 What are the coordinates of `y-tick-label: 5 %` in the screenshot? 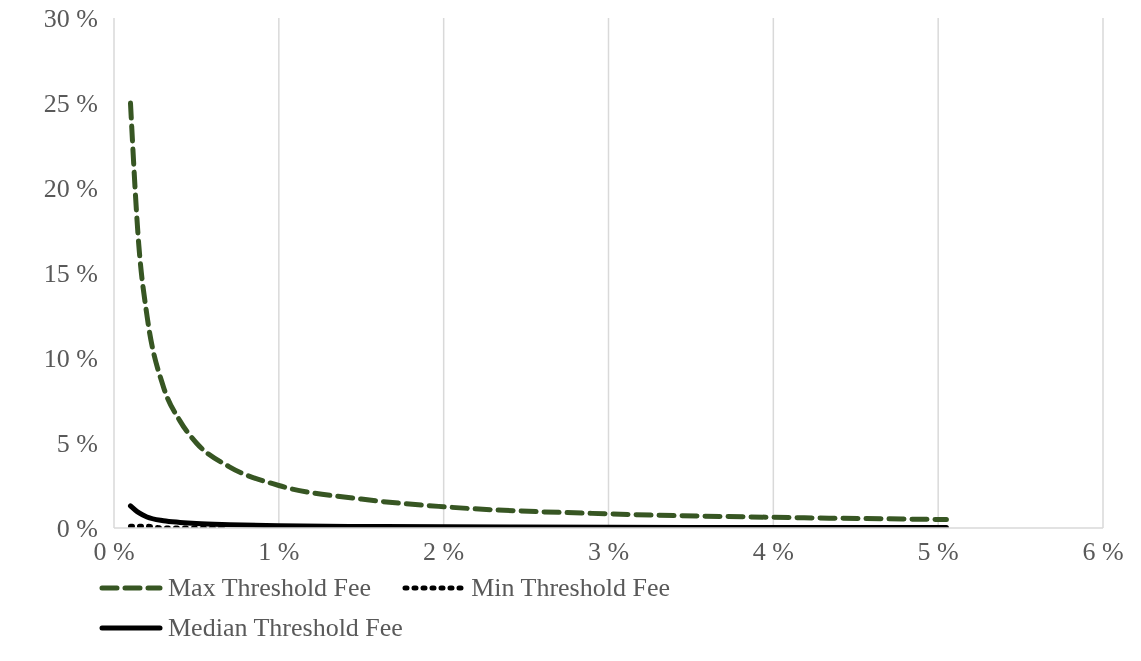 It's located at (77, 444).